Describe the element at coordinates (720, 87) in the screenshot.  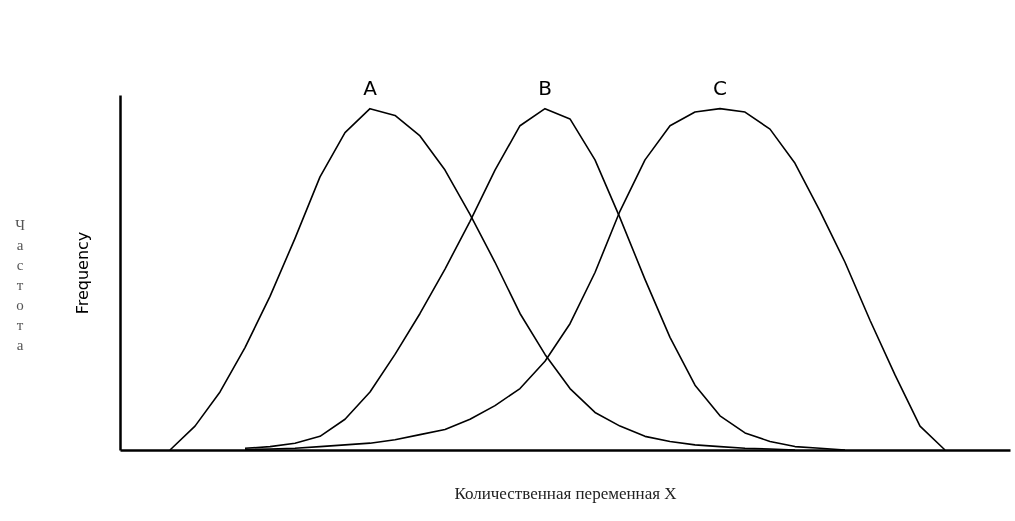
I see `series-label: C` at that location.